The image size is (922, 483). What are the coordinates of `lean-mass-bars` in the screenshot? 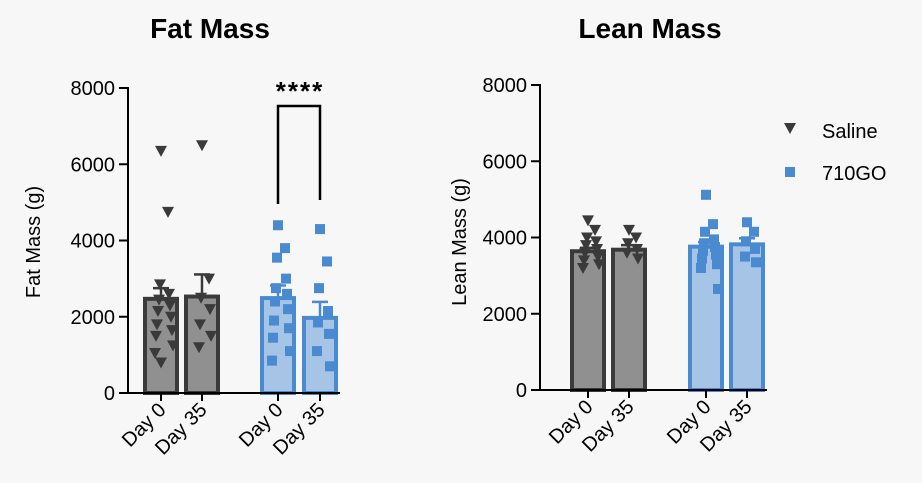 It's located at (667, 314).